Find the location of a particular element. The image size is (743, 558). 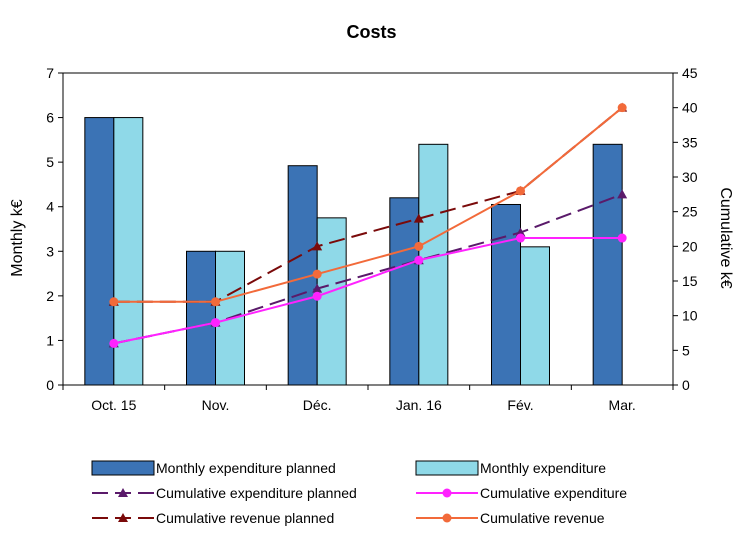

x-tick-label: Jan. 16 is located at coordinates (419, 405).